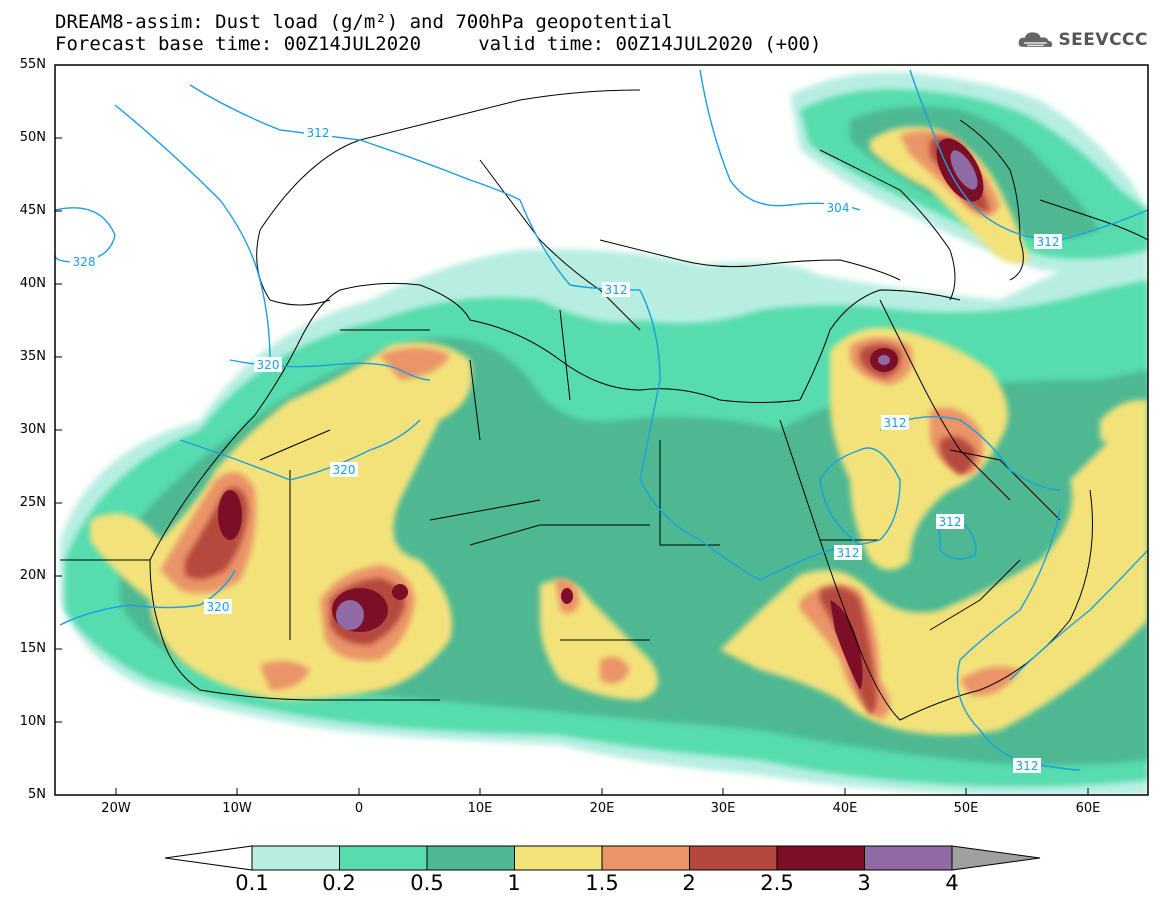 The image size is (1165, 907). Describe the element at coordinates (252, 883) in the screenshot. I see `colorbar-tick-label: 0.1` at that location.